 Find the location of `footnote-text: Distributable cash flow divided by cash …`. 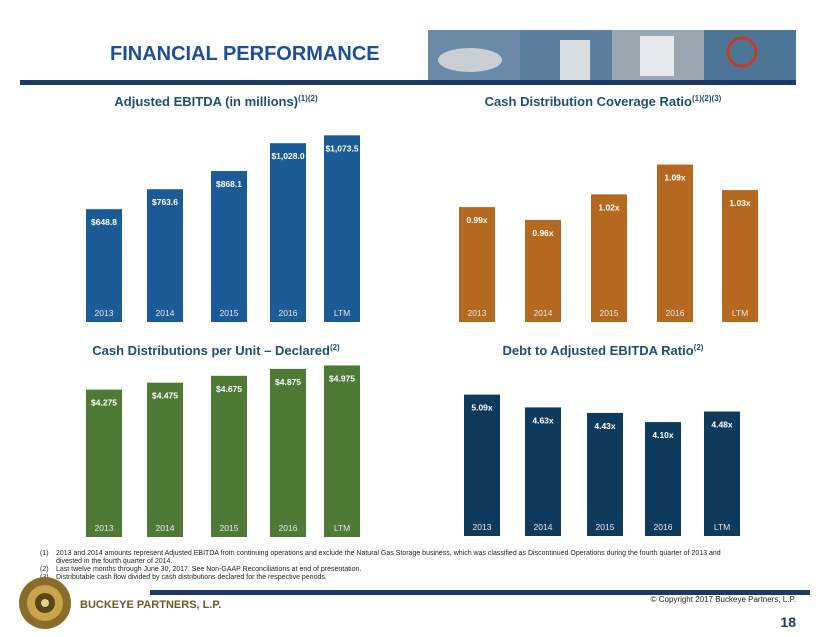

footnote-text: Distributable cash flow divided by cash … is located at coordinates (191, 577).